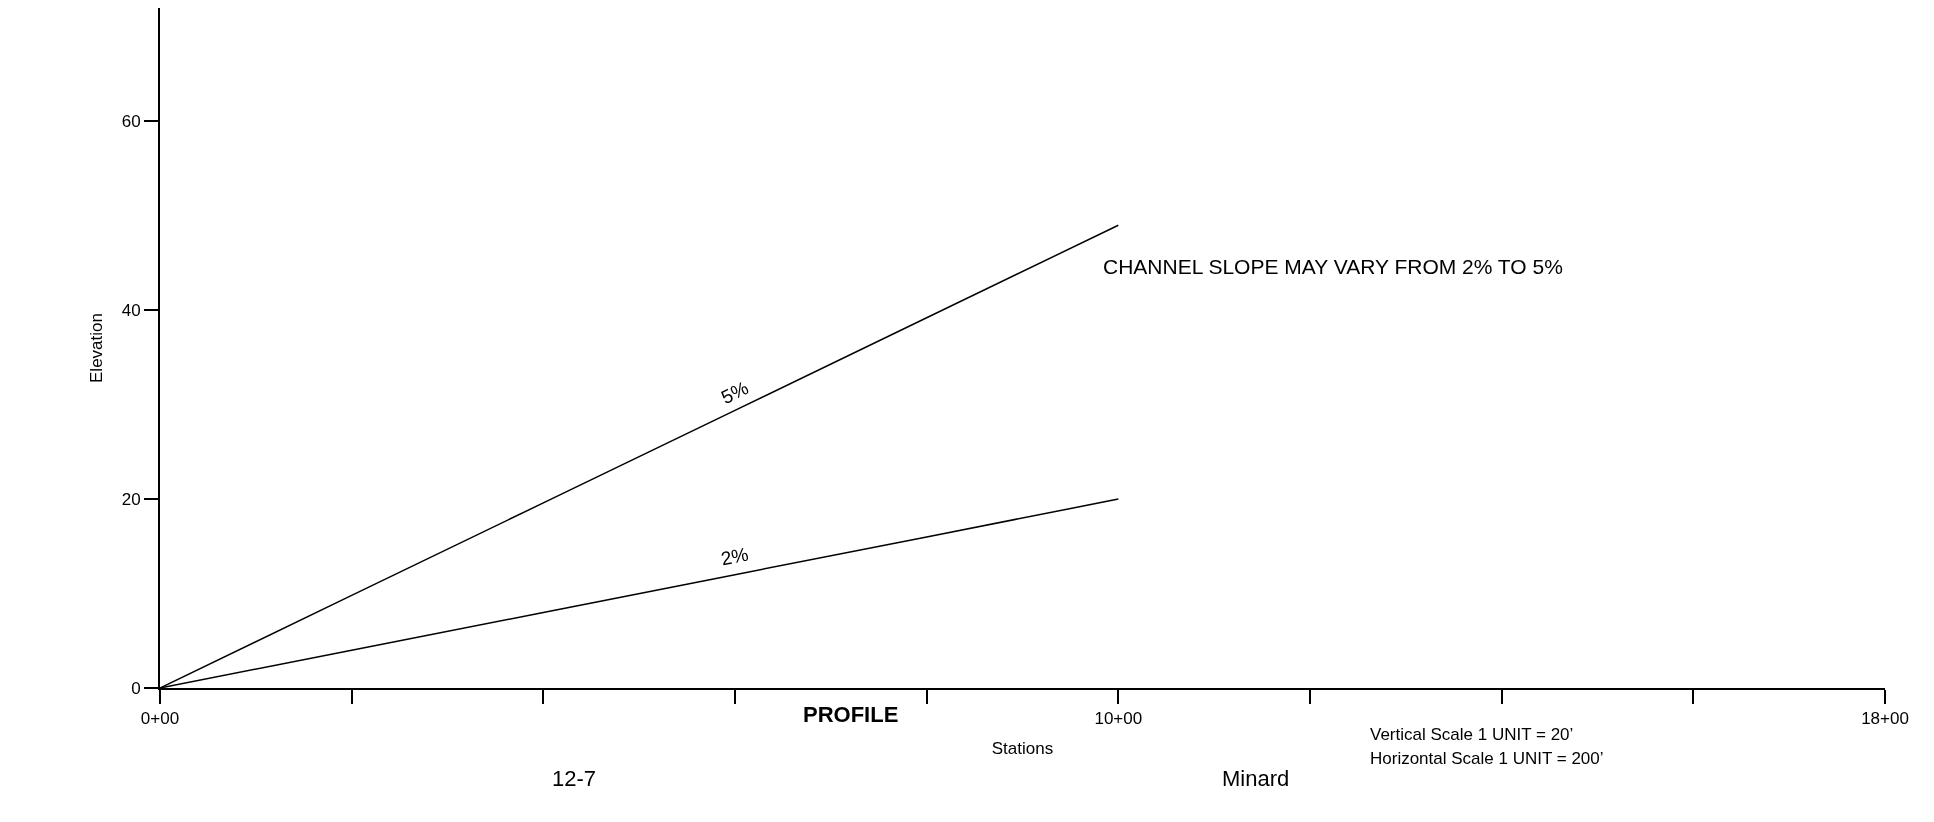 This screenshot has width=1934, height=822. Describe the element at coordinates (1487, 758) in the screenshot. I see `text: Horizontal Scale 1 UNIT = 200’` at that location.